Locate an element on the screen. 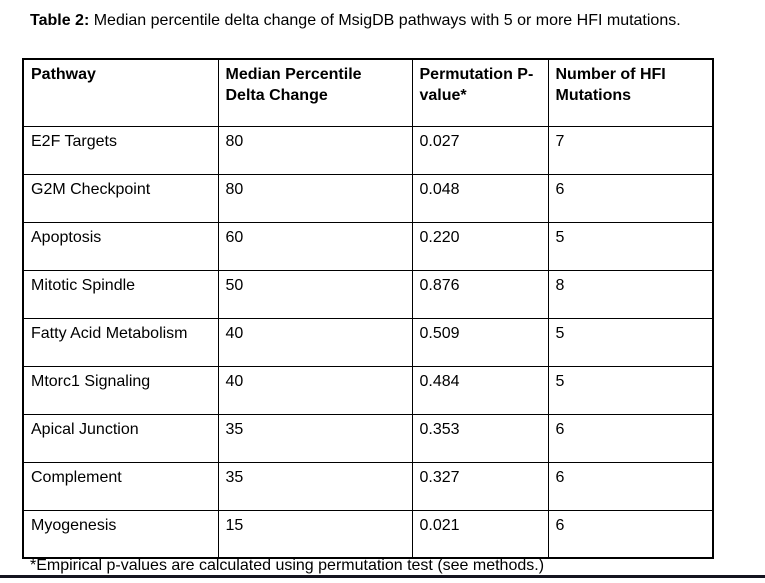 Image resolution: width=765 pixels, height=583 pixels. cell-p-value: 0.027 is located at coordinates (480, 150).